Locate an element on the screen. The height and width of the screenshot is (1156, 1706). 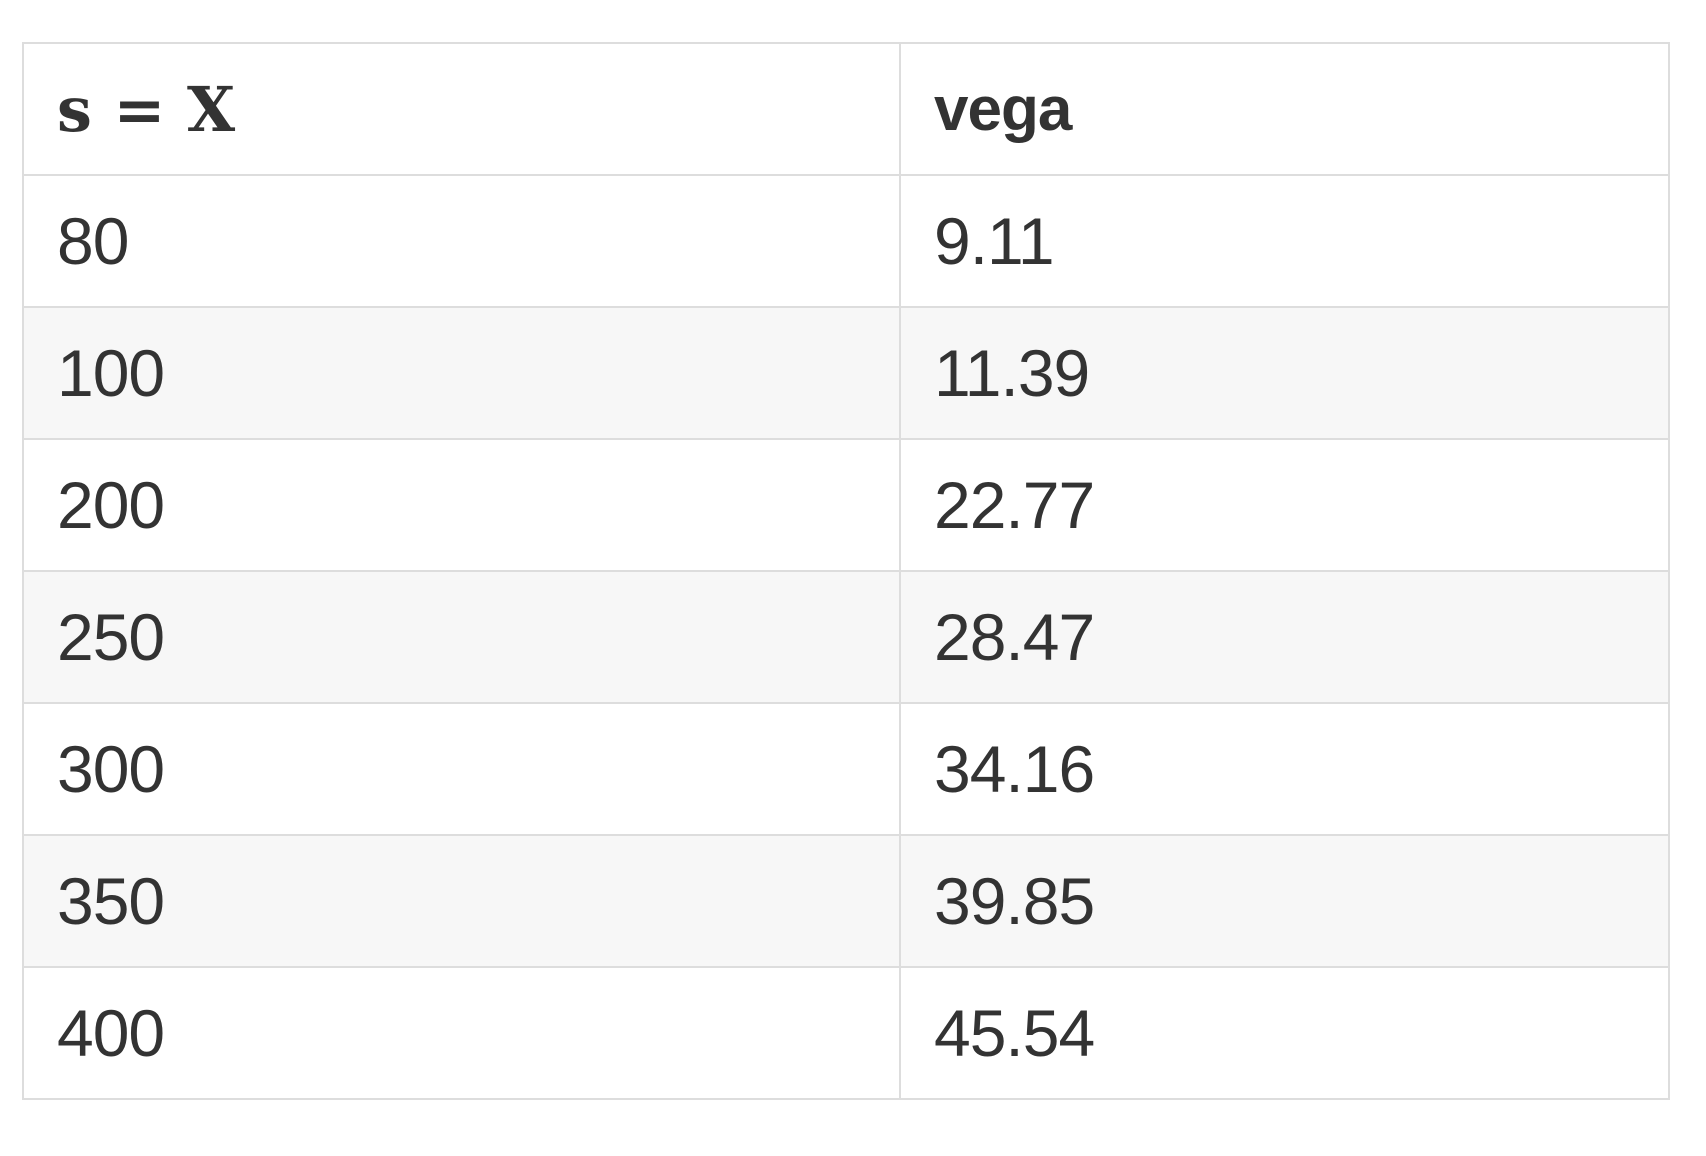
header-label-s-equals-x: s = X is located at coordinates (146, 109).